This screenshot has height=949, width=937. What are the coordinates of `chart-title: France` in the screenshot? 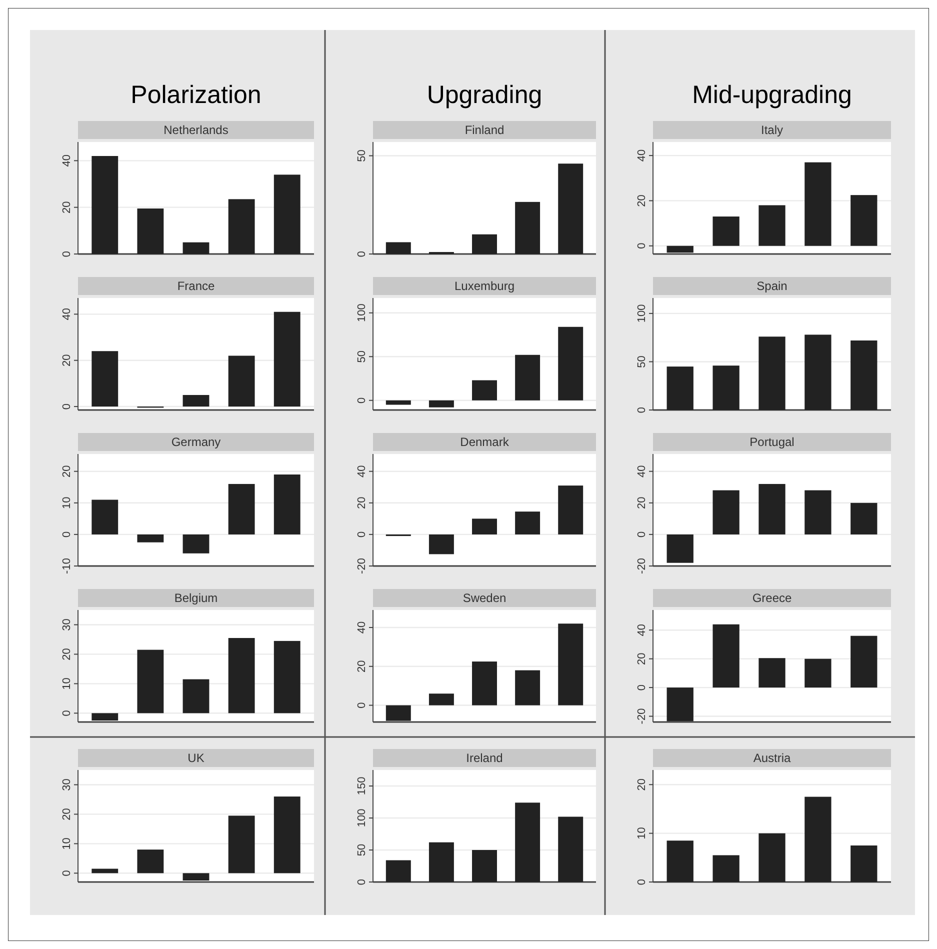 It's located at (196, 286).